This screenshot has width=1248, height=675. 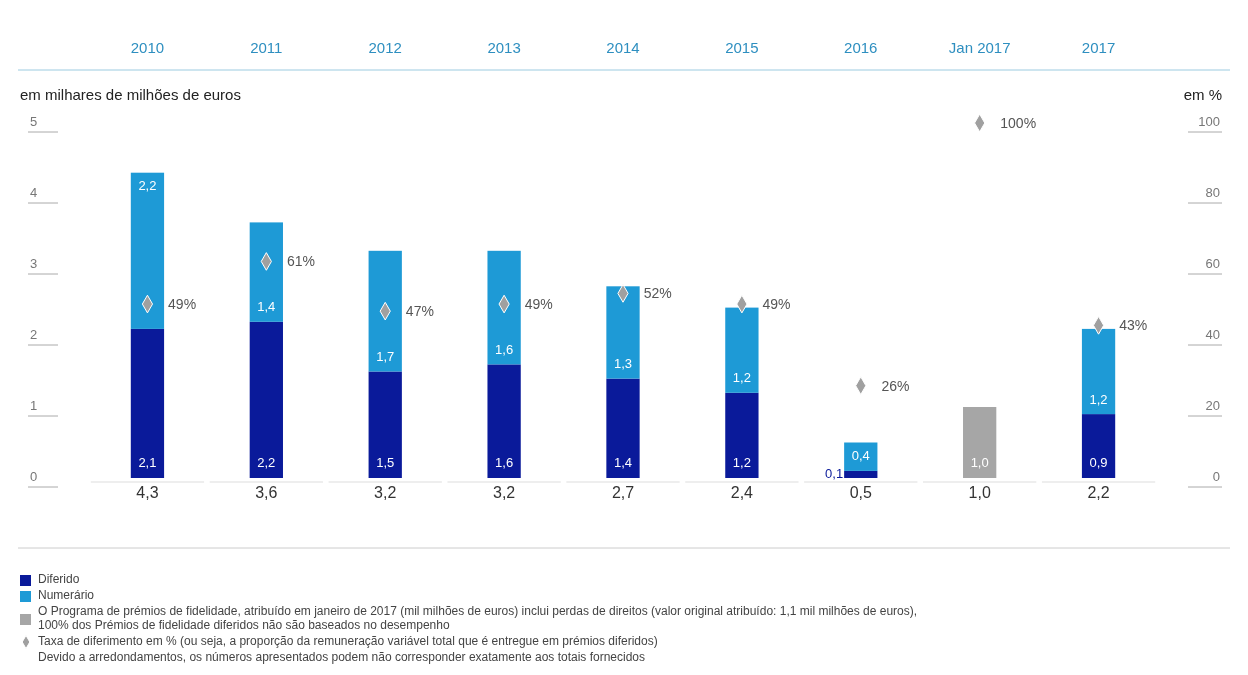 I want to click on x-tick-label: 2012, so click(x=385, y=47).